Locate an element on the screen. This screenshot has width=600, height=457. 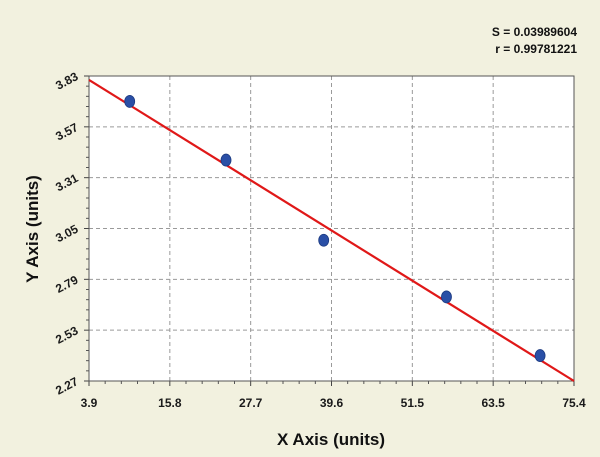
y-tick-label: 3.05 is located at coordinates (66, 233).